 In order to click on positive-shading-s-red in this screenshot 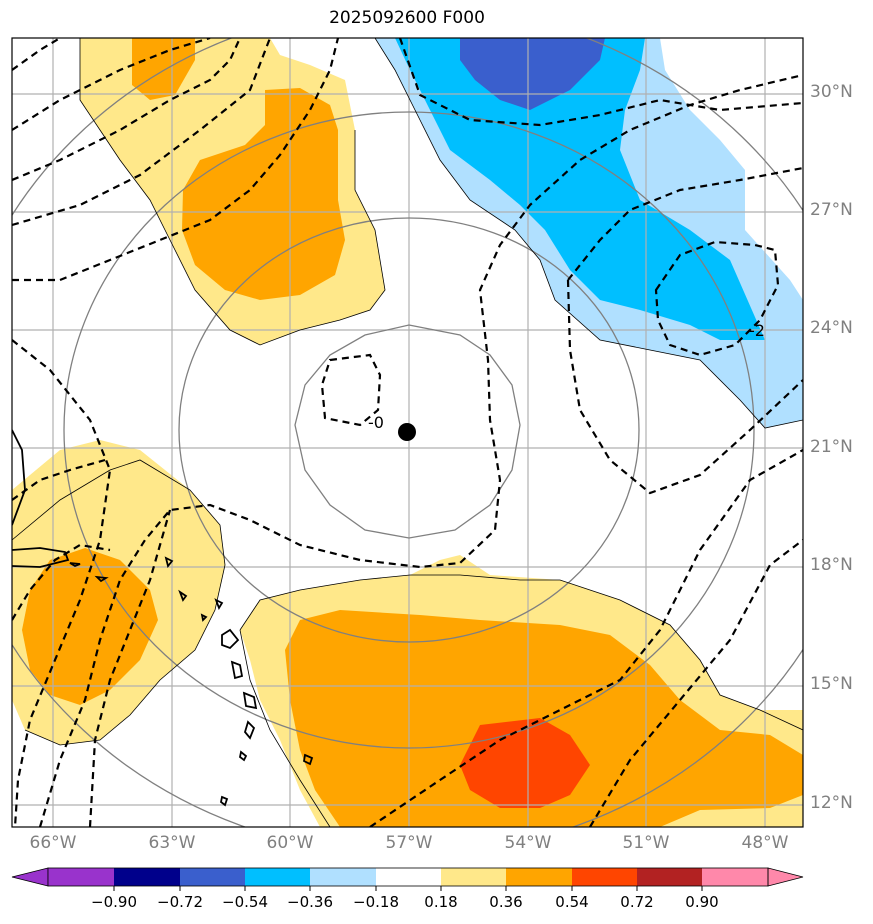, I will do `click(525, 763)`.